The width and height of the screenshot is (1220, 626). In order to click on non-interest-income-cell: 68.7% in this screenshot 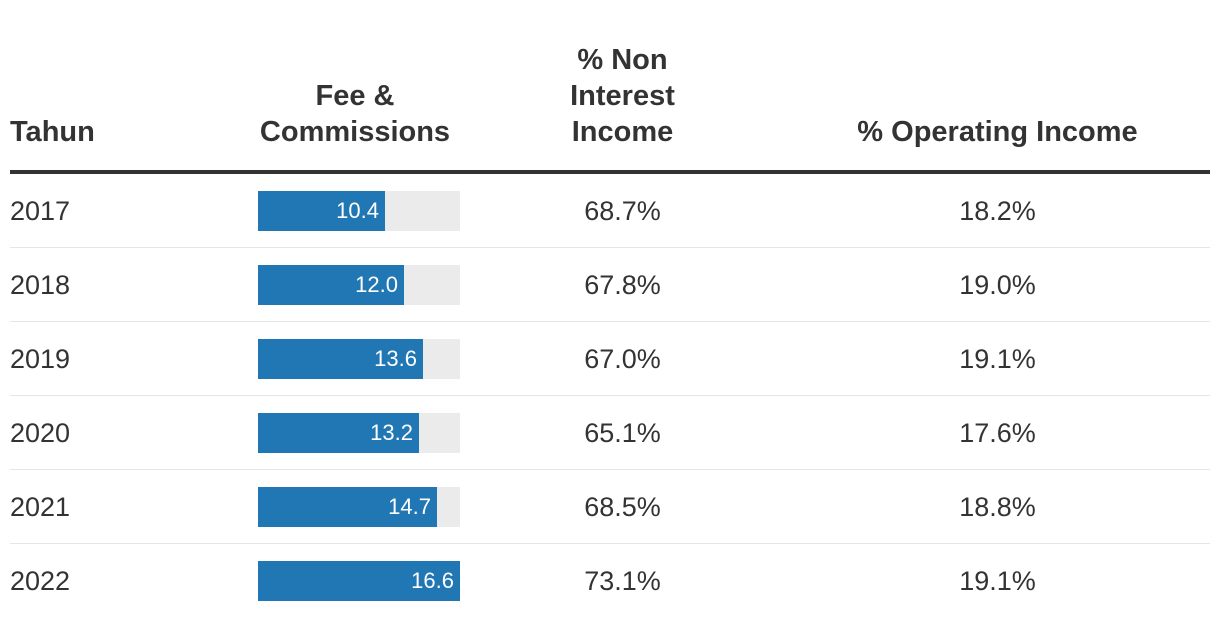, I will do `click(622, 211)`.